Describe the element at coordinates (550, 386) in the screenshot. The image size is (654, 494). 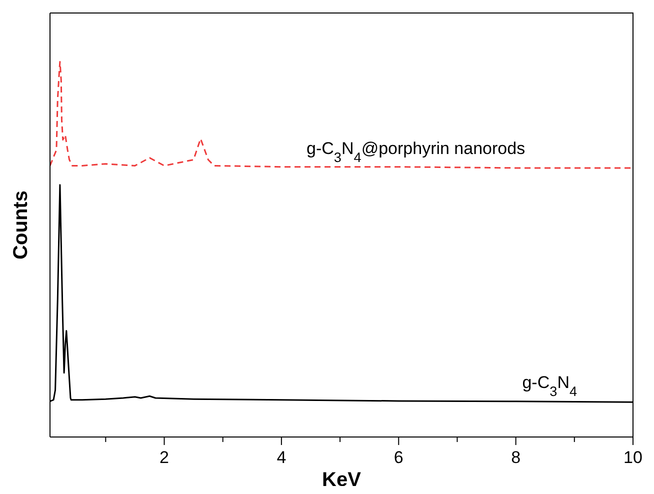
I see `series-label: g-C$_{3}$N$_{4}$` at that location.